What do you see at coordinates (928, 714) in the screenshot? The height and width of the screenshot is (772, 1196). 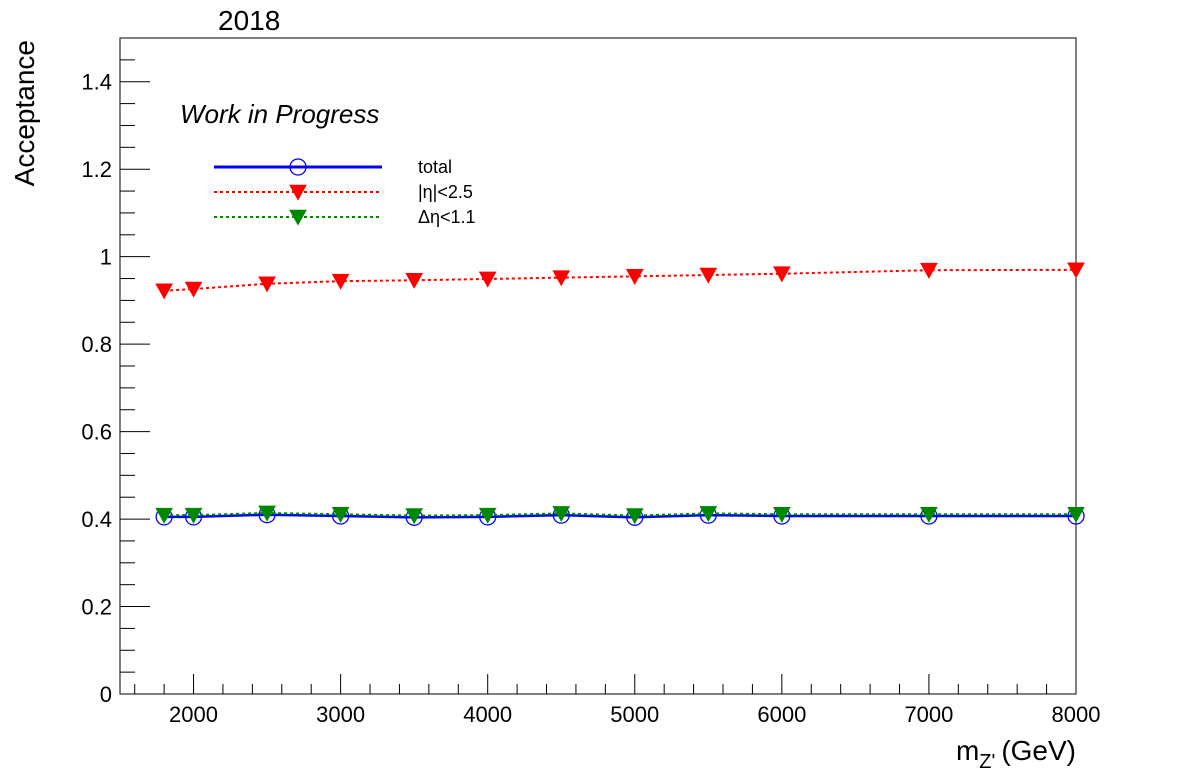 I see `x-tick-label: 7000` at bounding box center [928, 714].